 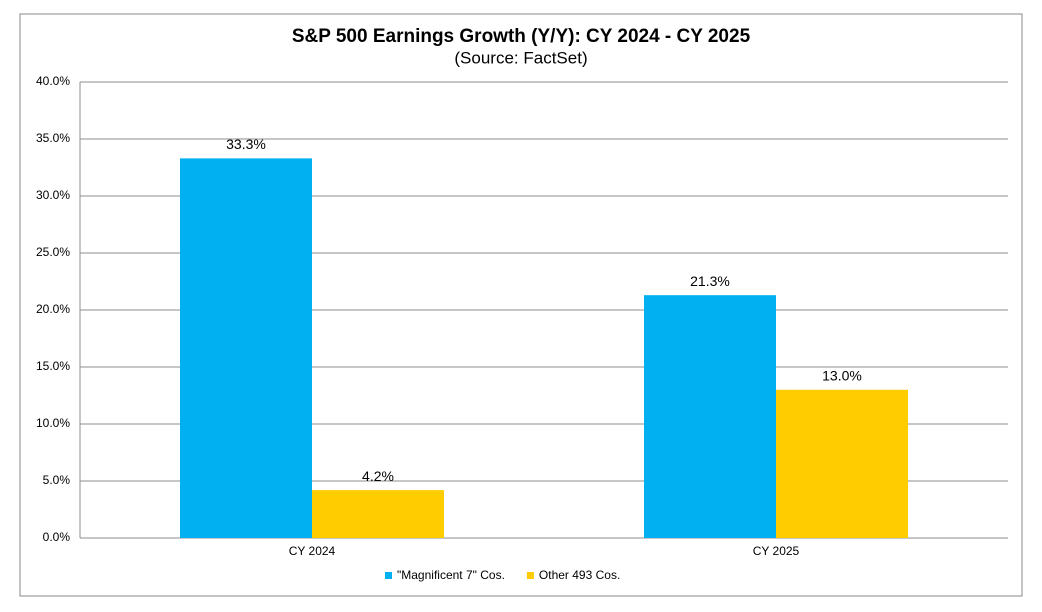 I want to click on value-label: 21.3%, so click(x=710, y=281).